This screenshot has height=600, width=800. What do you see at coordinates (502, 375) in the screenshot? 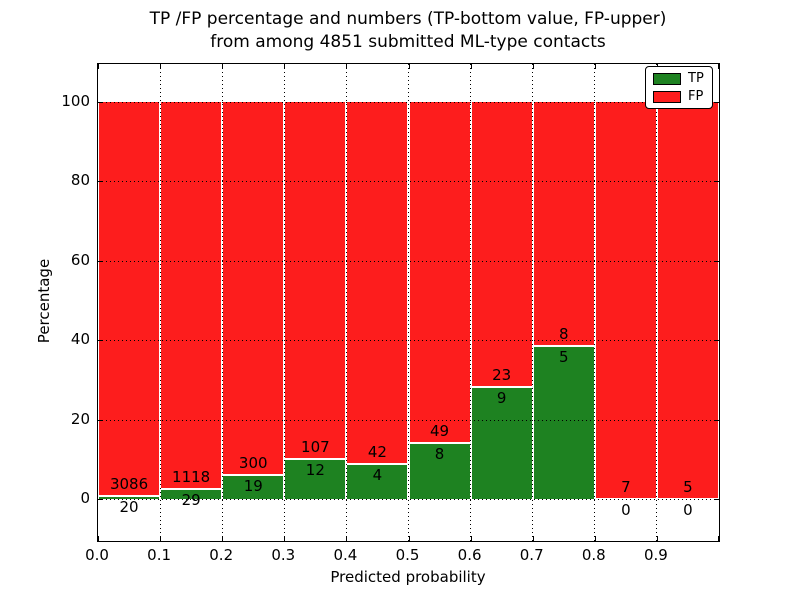
I see `fp-count-label: 23` at bounding box center [502, 375].